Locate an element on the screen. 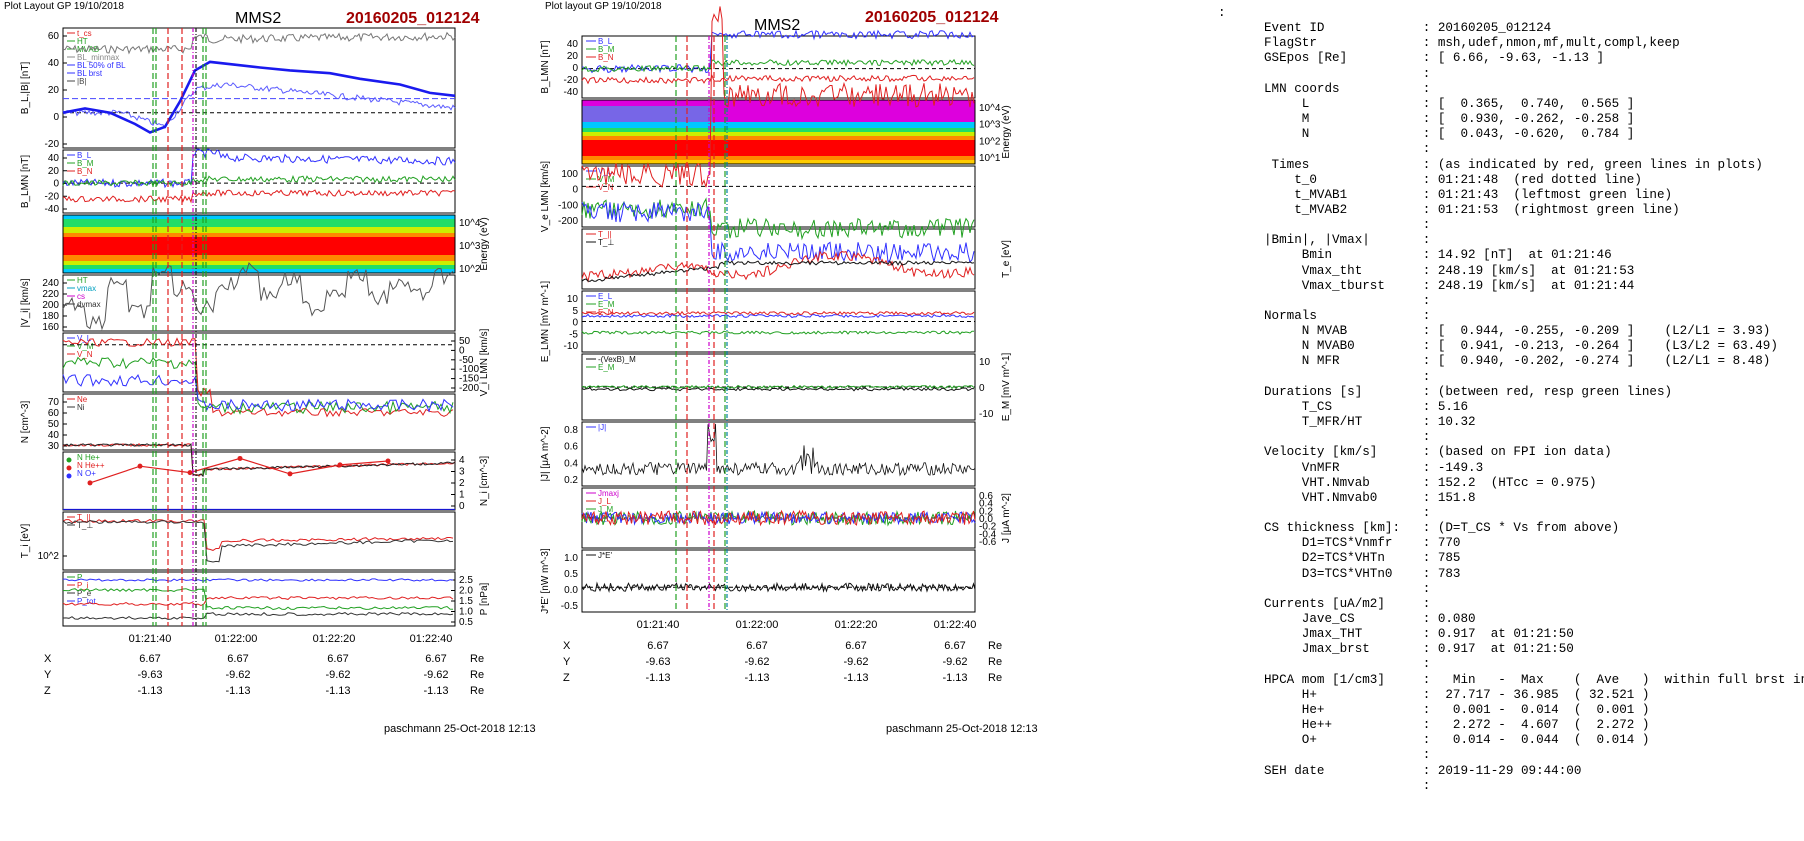 This screenshot has height=841, width=1804. y-tick-label: 40 is located at coordinates (54, 435).